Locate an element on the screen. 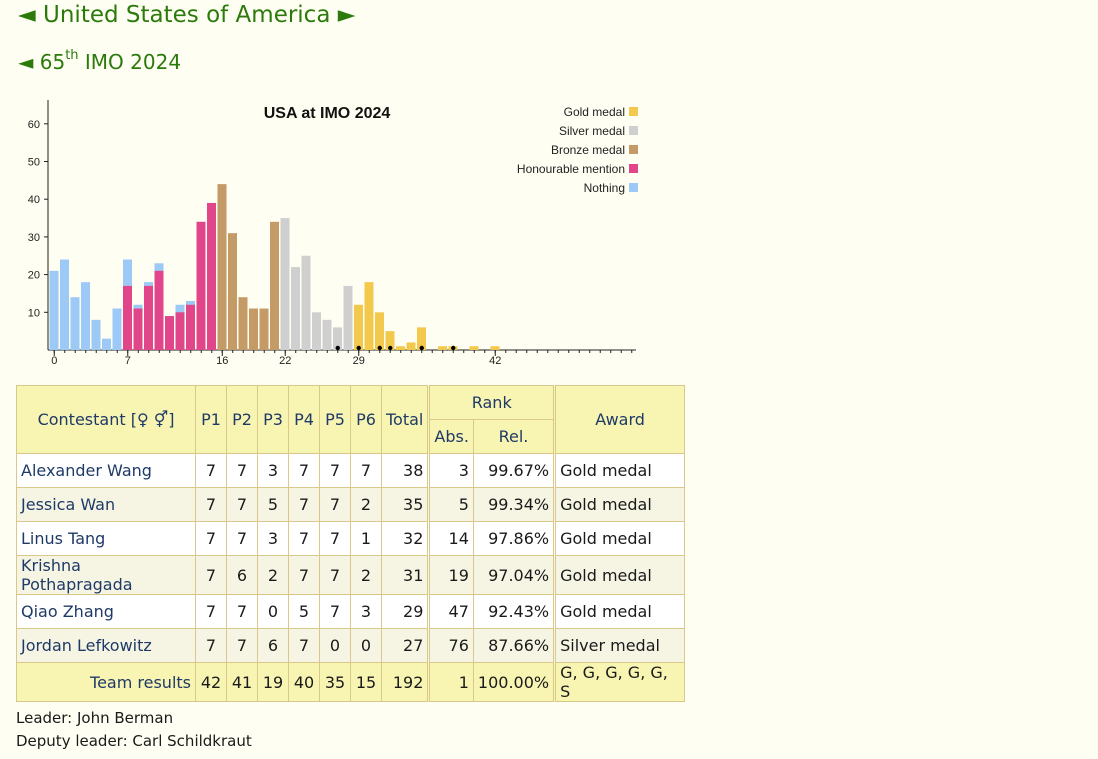  total-score: 27 is located at coordinates (405, 645).